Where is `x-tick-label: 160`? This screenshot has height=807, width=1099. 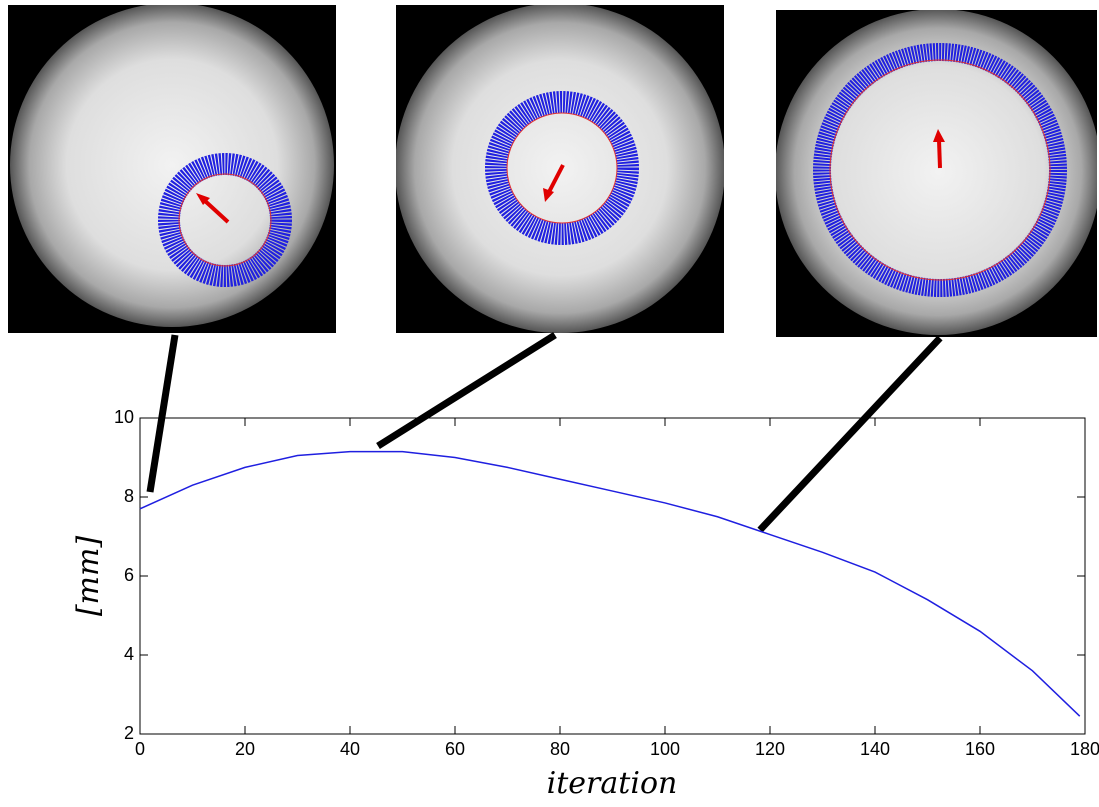 x-tick-label: 160 is located at coordinates (980, 749).